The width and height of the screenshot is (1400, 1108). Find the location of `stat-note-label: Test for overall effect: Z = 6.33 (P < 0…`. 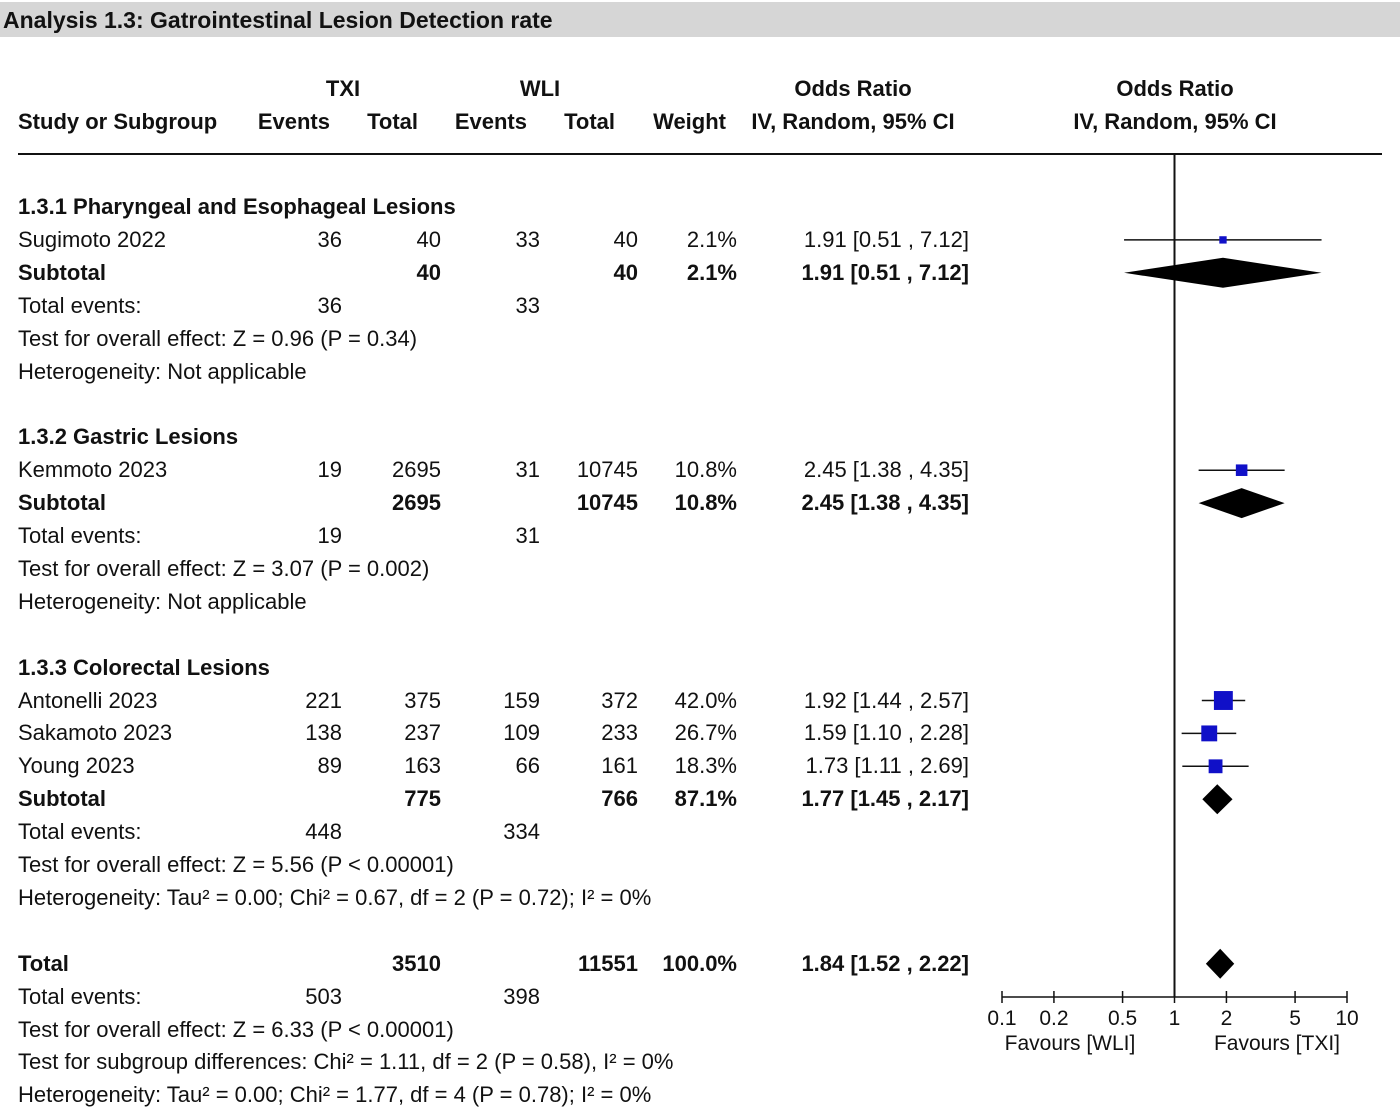

stat-note-label: Test for overall effect: Z = 6.33 (P < 0… is located at coordinates (236, 1029).